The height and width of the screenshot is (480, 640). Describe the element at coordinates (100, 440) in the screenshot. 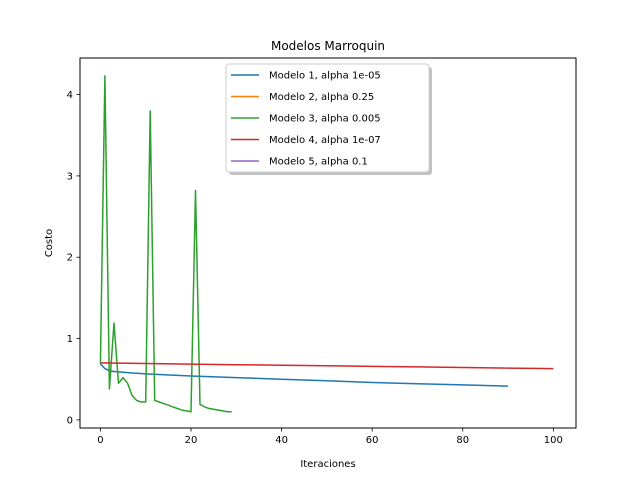

I see `x-tick-label: 0` at that location.